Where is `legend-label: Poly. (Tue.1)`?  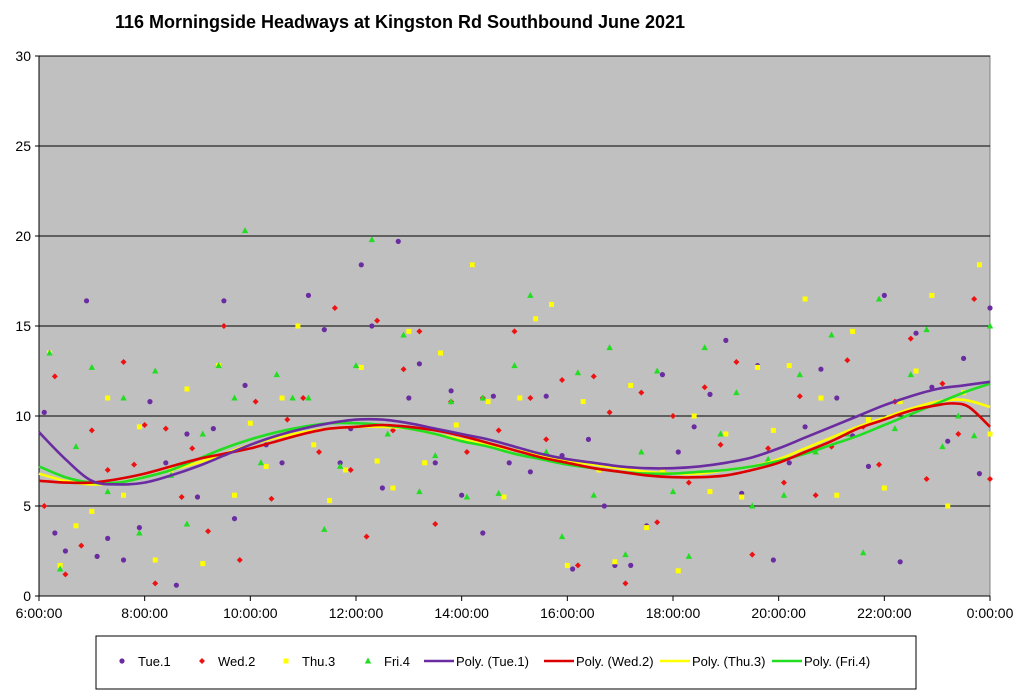
legend-label: Poly. (Tue.1) is located at coordinates (492, 661).